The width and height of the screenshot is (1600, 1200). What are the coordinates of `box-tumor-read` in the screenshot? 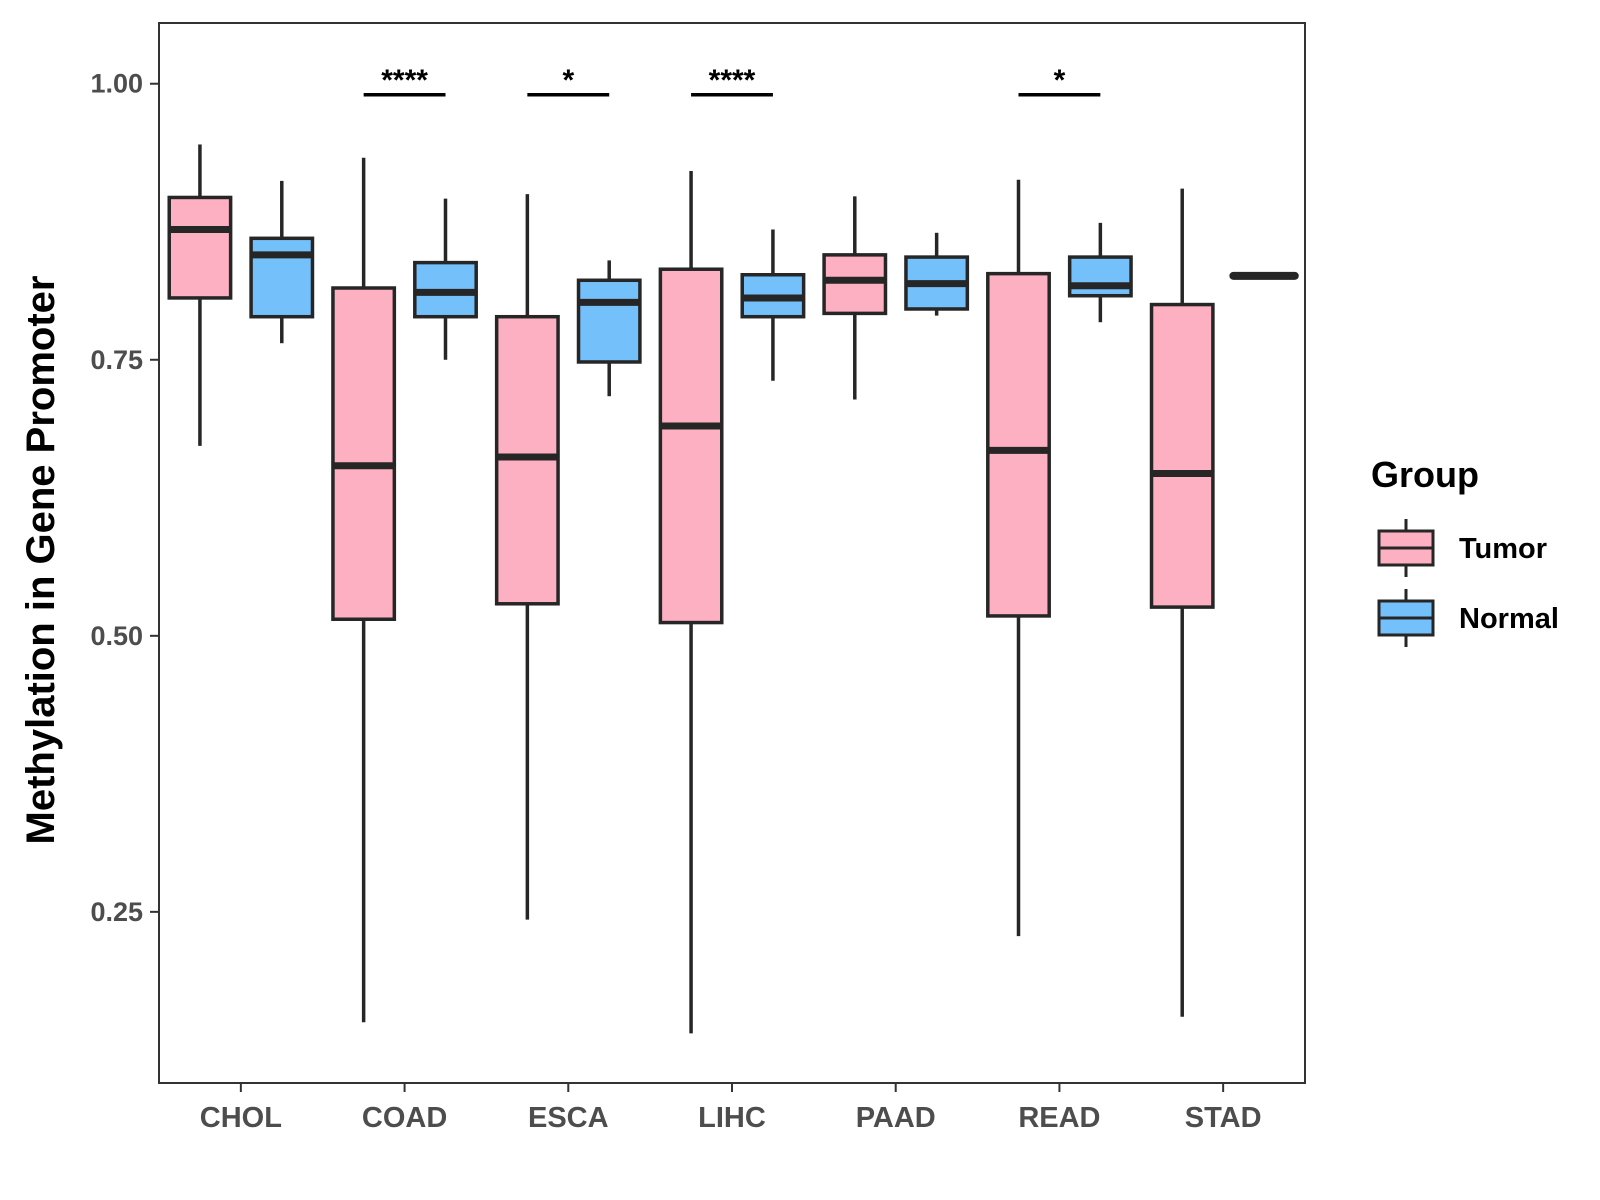 It's located at (1018, 558).